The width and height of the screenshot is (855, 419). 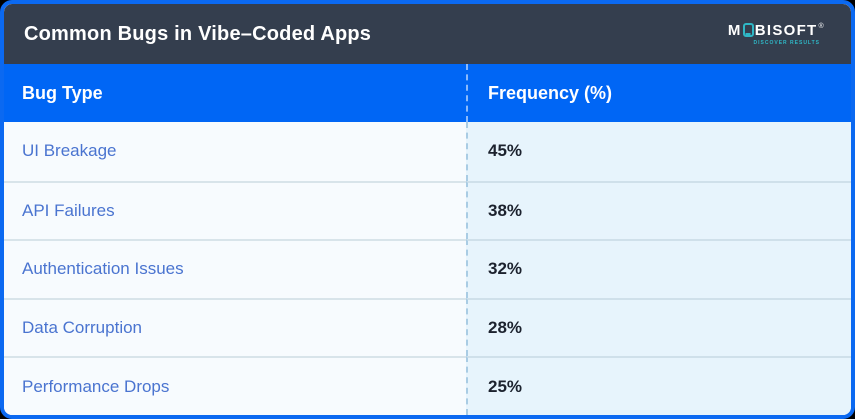 What do you see at coordinates (68, 210) in the screenshot?
I see `bug-type-label: API Failures` at bounding box center [68, 210].